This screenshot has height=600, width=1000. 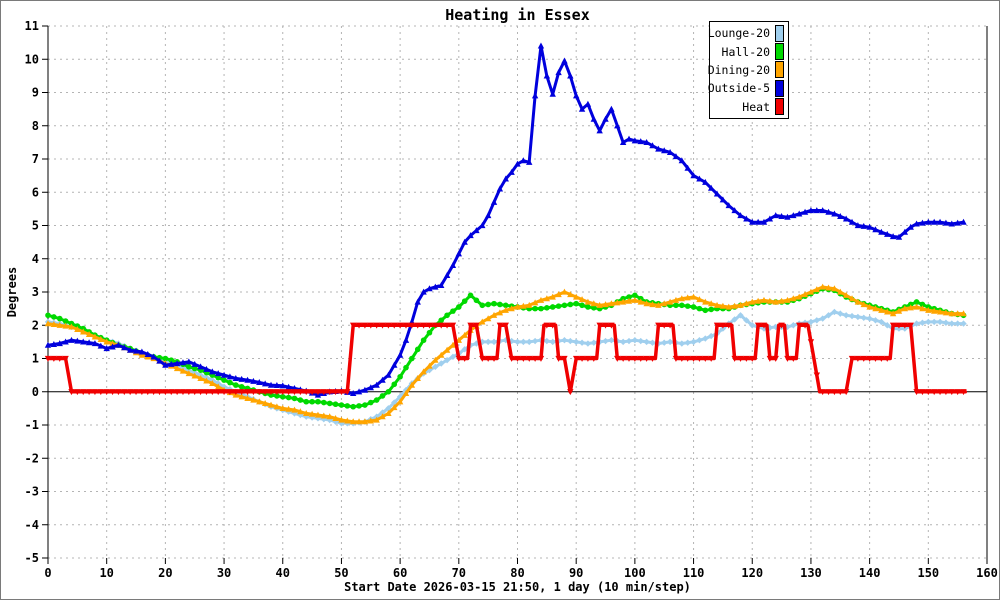 I want to click on x-tick-label: 50, so click(x=341, y=573).